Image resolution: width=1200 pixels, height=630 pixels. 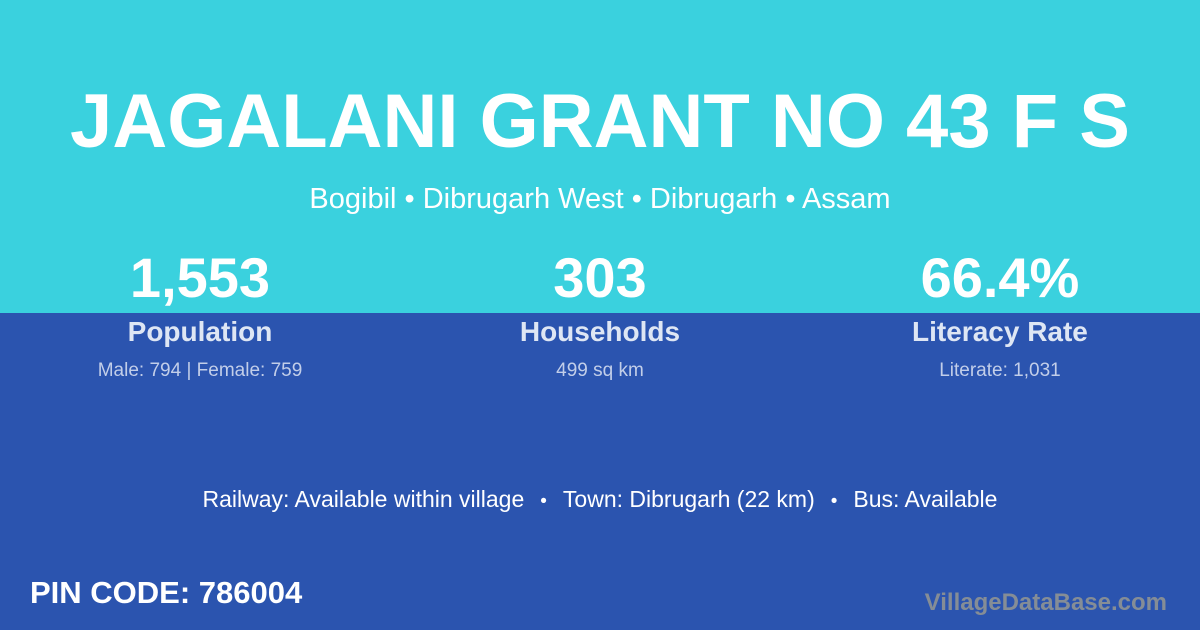 What do you see at coordinates (688, 499) in the screenshot?
I see `town-info: Town: Dibrugarh (22 km)` at bounding box center [688, 499].